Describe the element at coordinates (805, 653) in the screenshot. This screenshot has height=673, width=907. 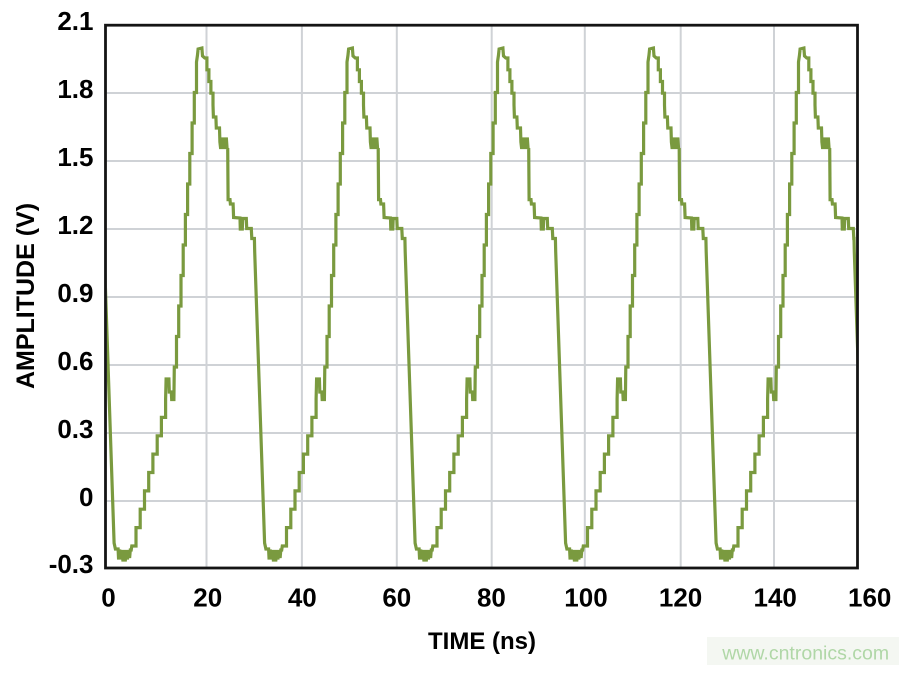
I see `svg-text: www.cntronics.com` at that location.